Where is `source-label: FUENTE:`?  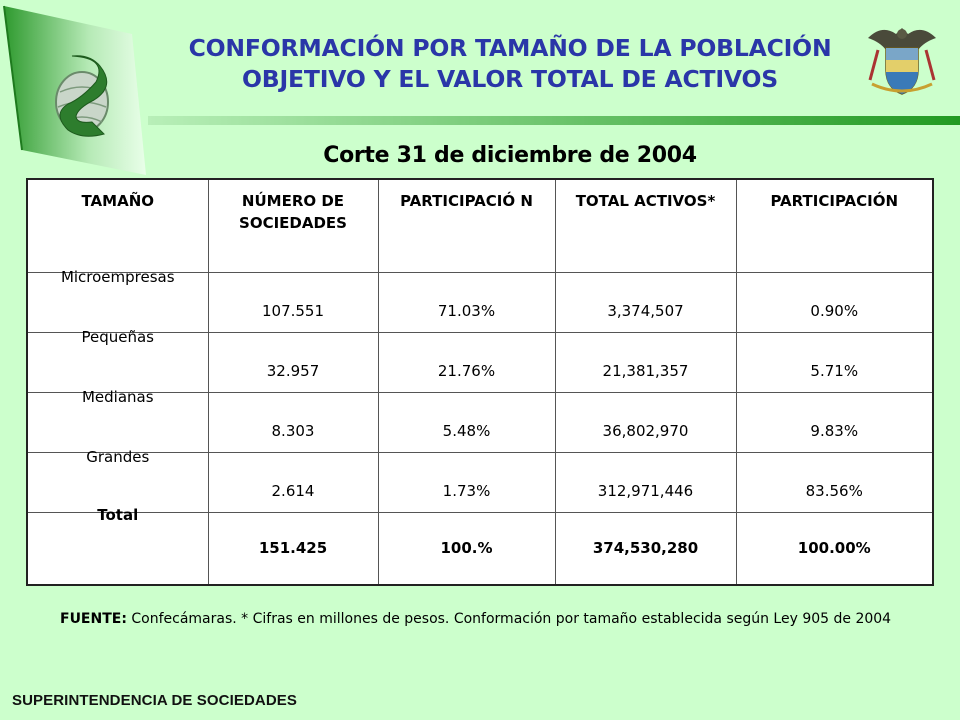
source-label: FUENTE: is located at coordinates (93, 619).